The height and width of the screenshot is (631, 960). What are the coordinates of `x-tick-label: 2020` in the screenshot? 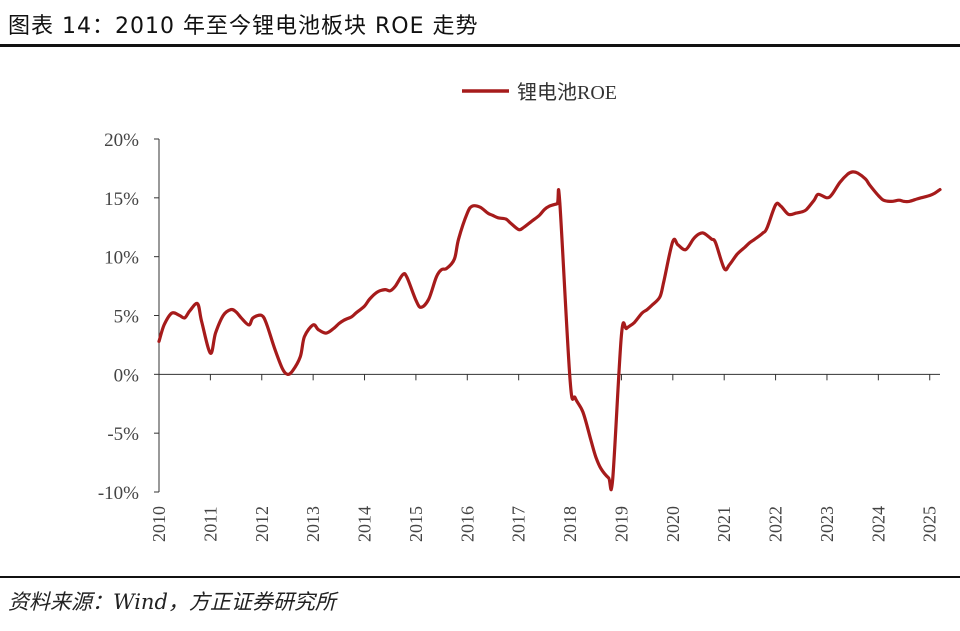 It's located at (673, 524).